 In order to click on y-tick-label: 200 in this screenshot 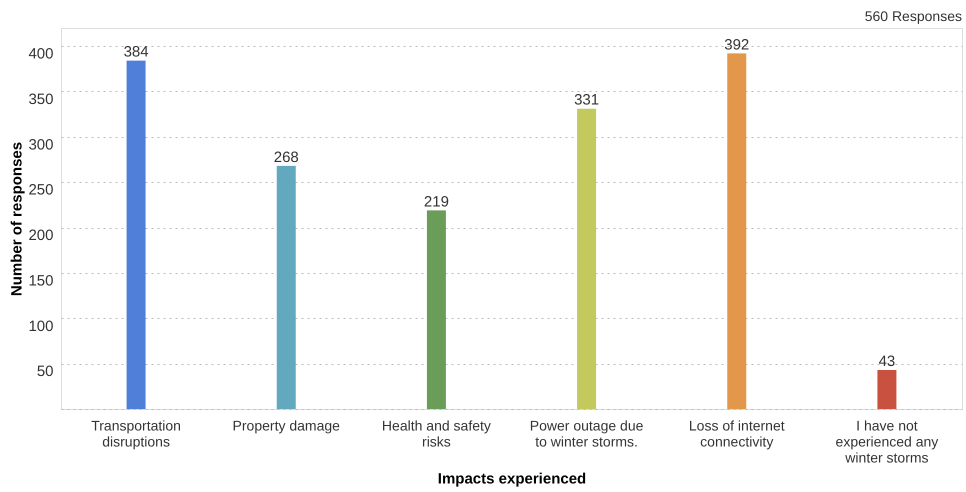, I will do `click(41, 235)`.